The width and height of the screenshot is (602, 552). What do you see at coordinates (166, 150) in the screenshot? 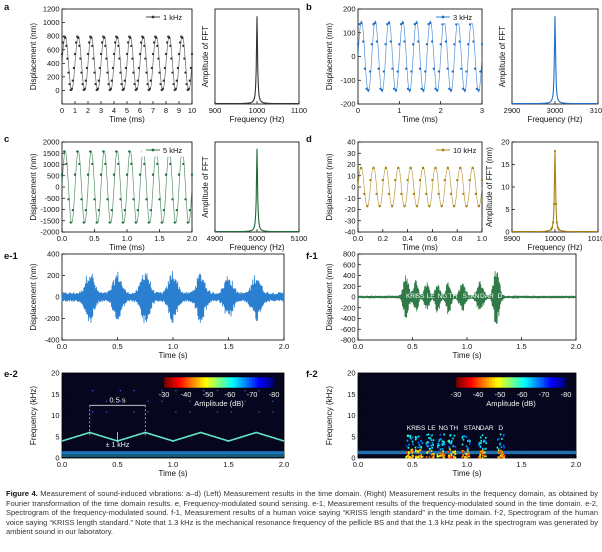
I see `c-time-legend-box` at bounding box center [166, 150].